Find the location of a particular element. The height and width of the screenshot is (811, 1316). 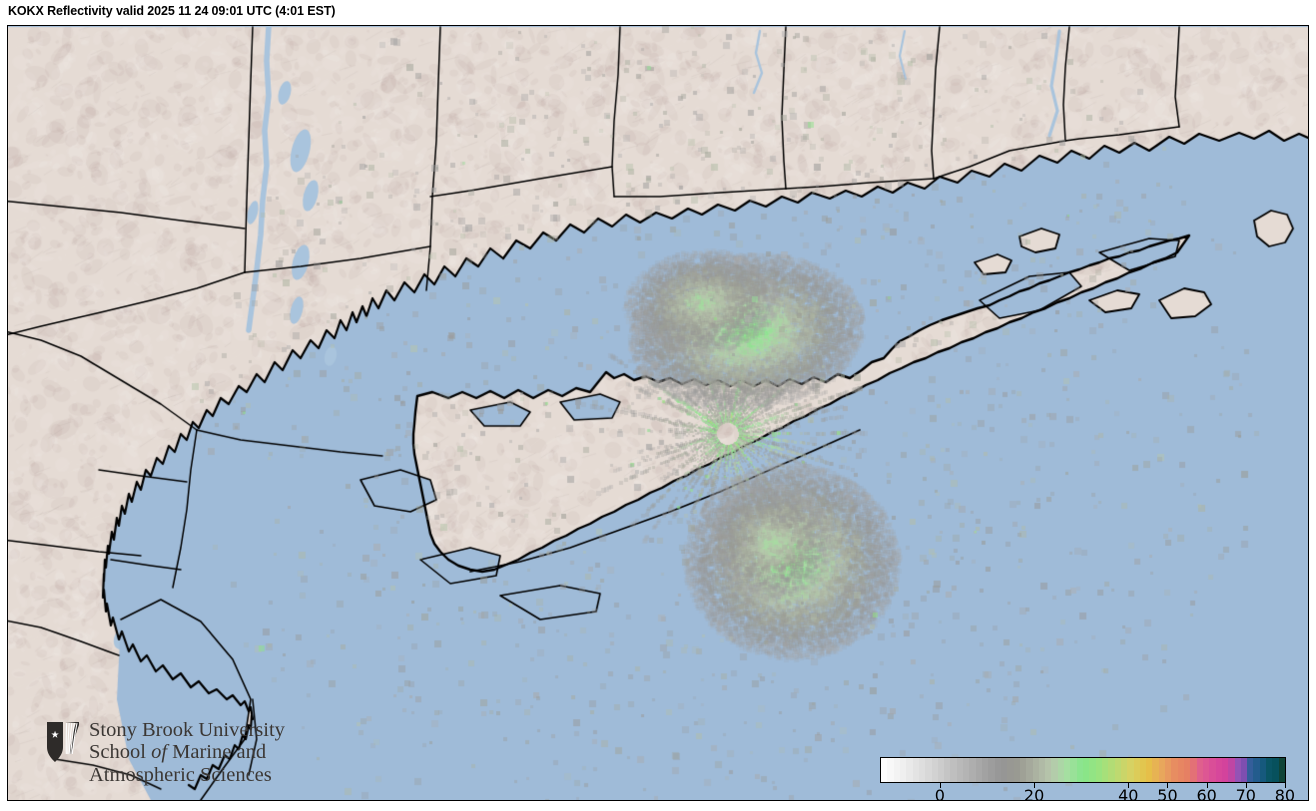

colorbar-gradient is located at coordinates (1083, 770).